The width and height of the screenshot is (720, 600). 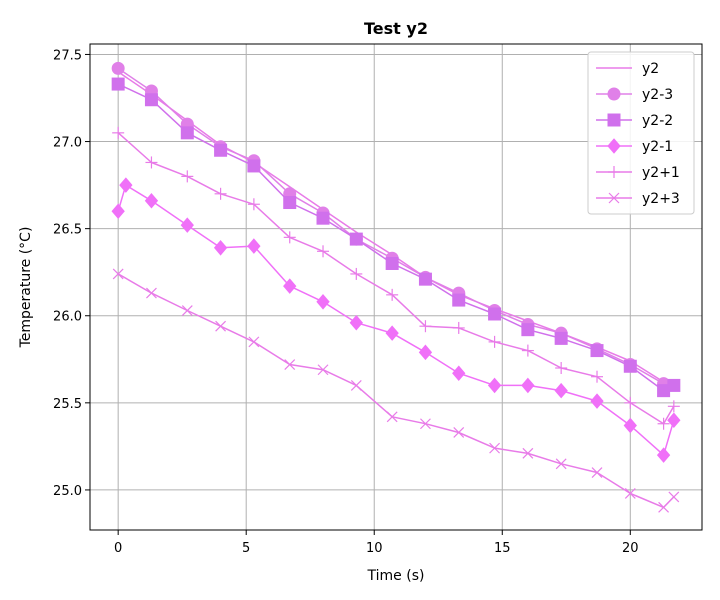 What do you see at coordinates (634, 121) in the screenshot?
I see `legend-item: y2-2` at bounding box center [634, 121].